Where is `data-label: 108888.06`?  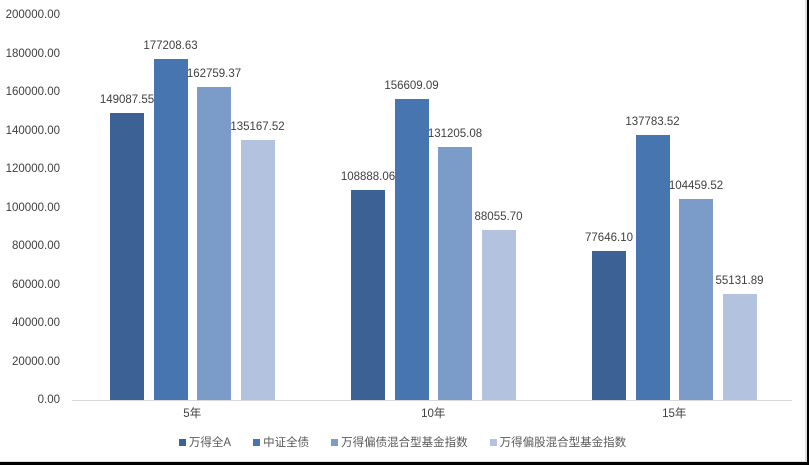 data-label: 108888.06 is located at coordinates (368, 177).